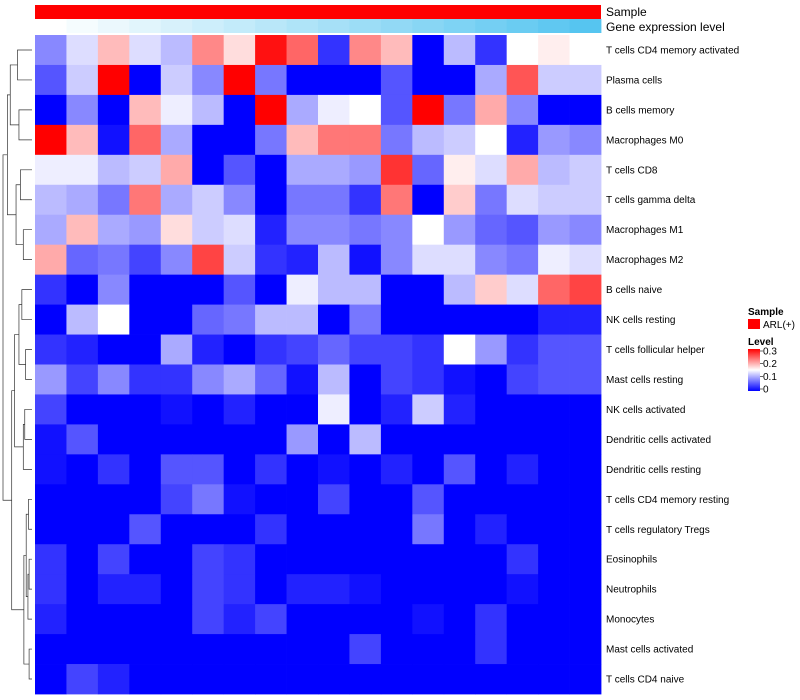 This screenshot has height=700, width=800. What do you see at coordinates (645, 140) in the screenshot?
I see `row-label: Macrophages M0` at bounding box center [645, 140].